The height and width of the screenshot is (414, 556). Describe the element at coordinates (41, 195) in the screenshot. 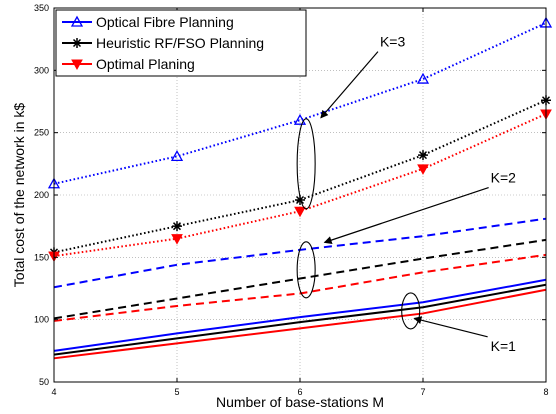

I see `y-tick-label: 200` at that location.